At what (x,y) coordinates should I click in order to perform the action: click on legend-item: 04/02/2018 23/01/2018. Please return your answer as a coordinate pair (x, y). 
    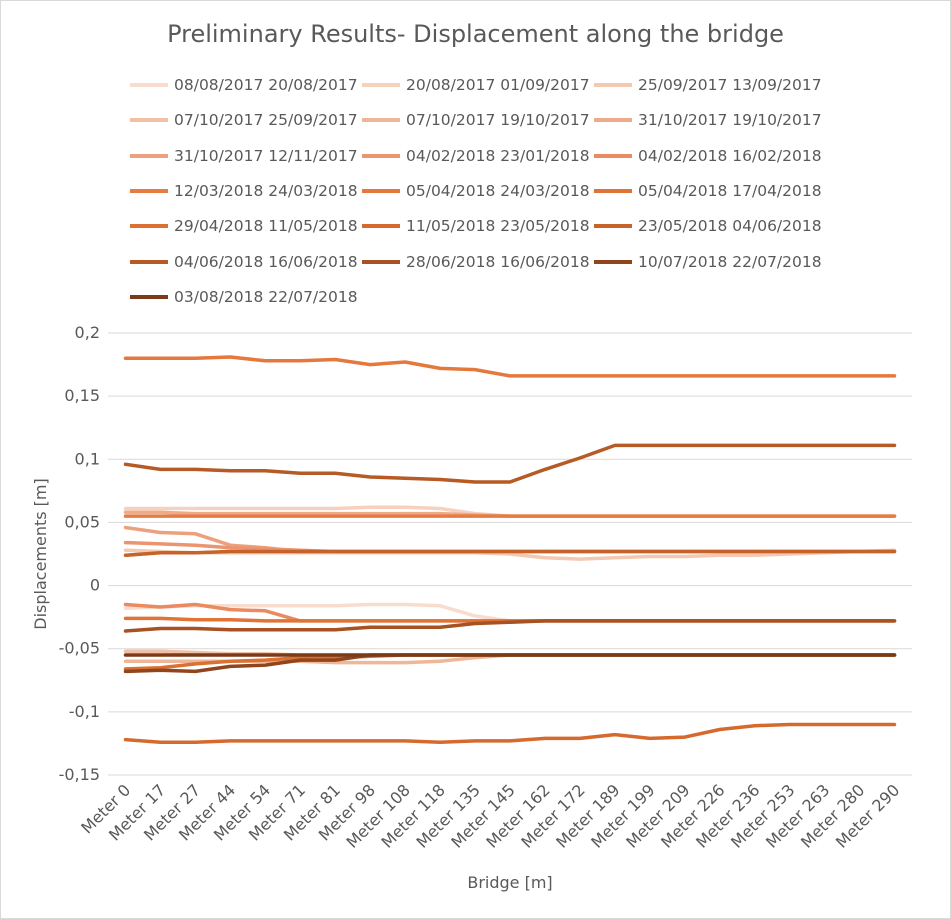
    Looking at the image, I should click on (476, 156).